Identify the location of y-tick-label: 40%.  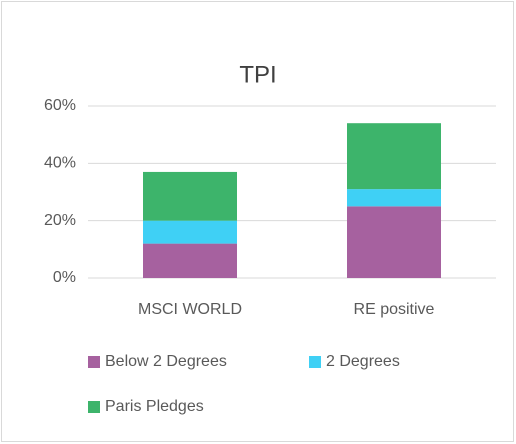
(60, 163).